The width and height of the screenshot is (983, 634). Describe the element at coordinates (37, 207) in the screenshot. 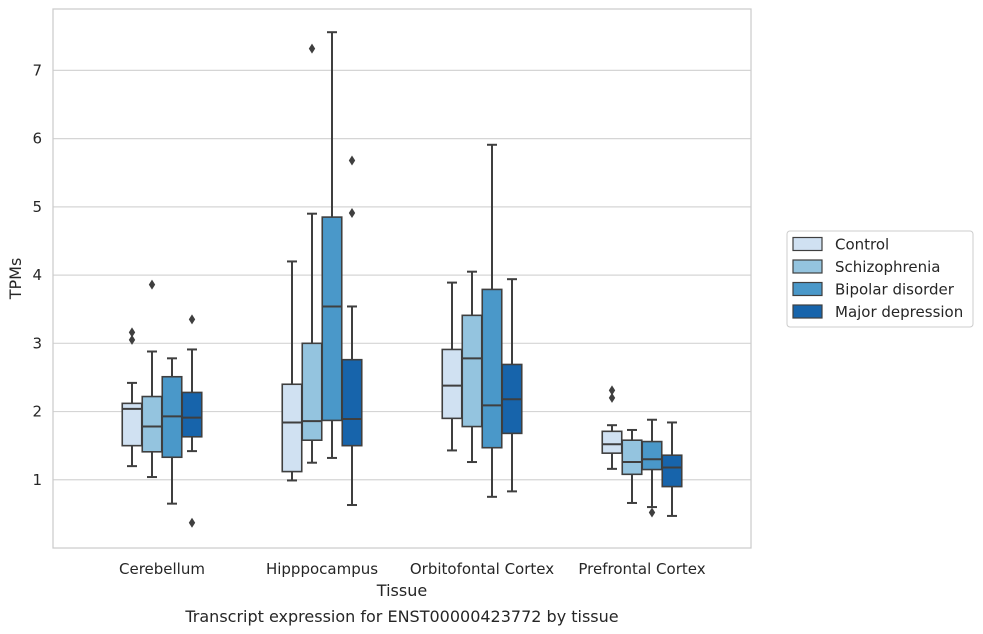

I see `y-tick-label: 5` at that location.